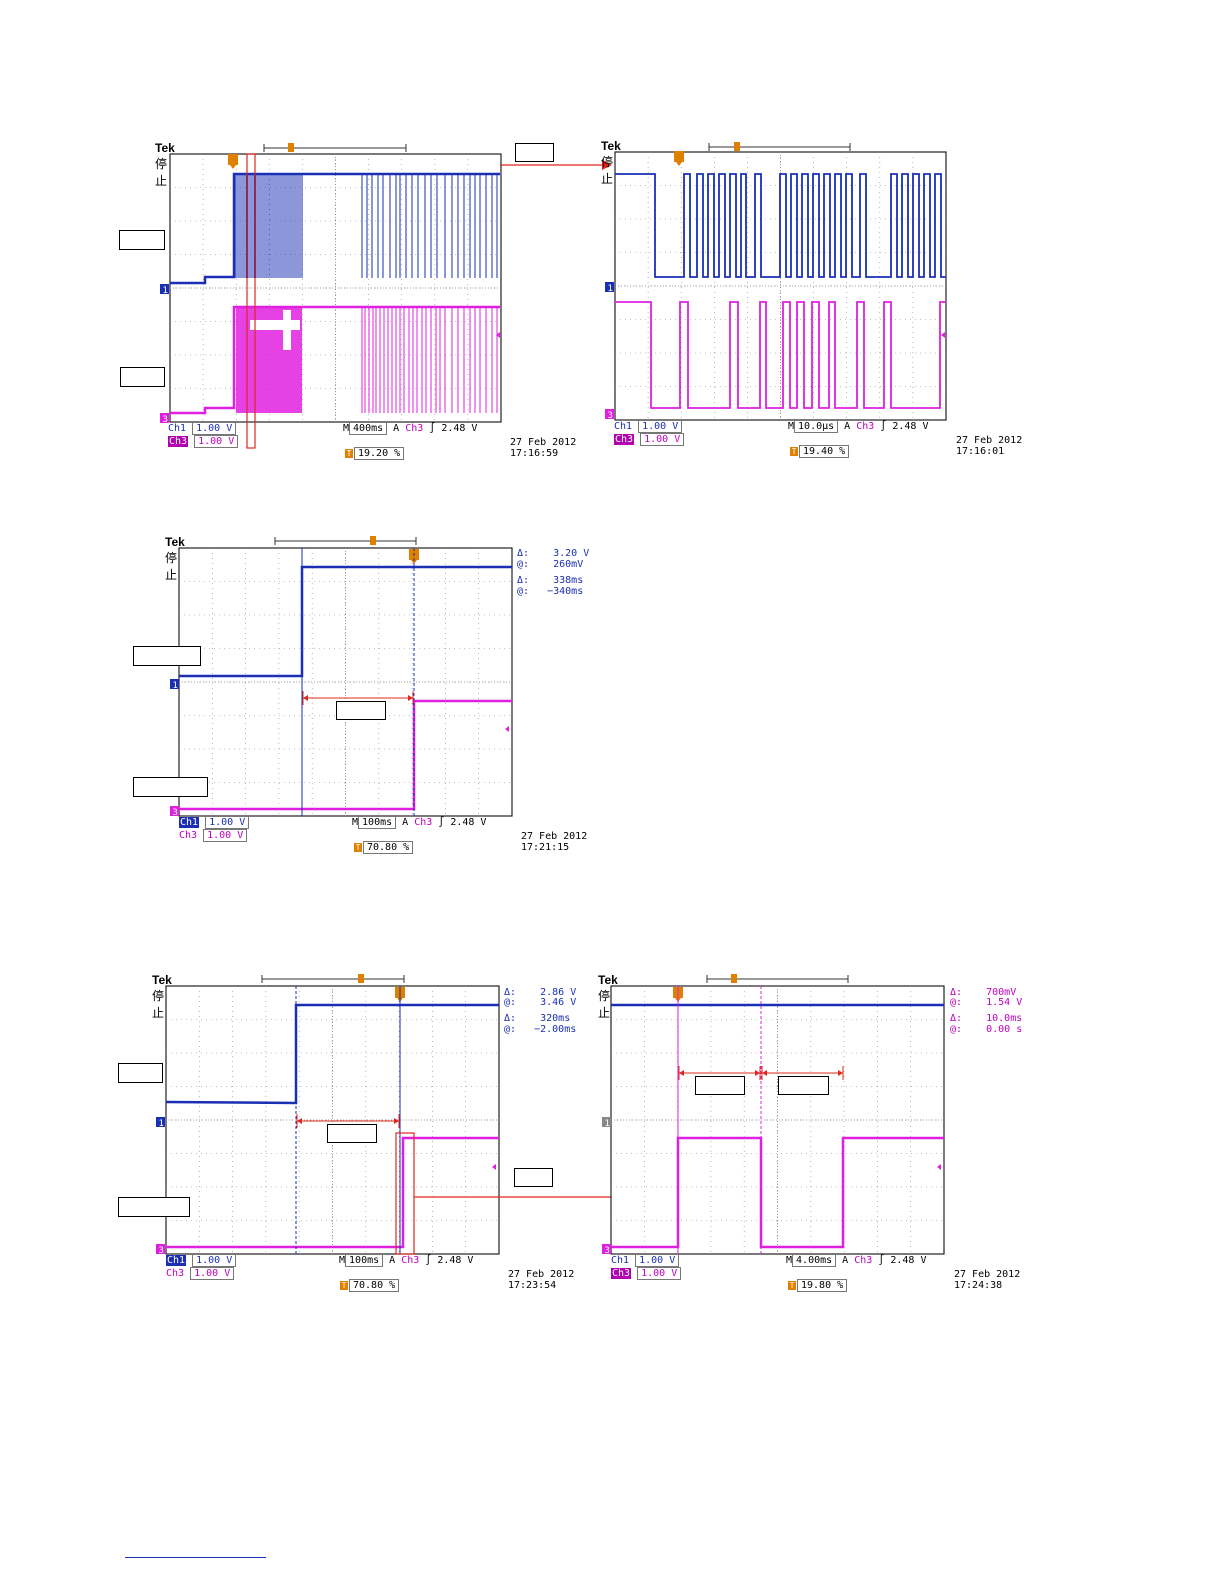  What do you see at coordinates (777, 1120) in the screenshot?
I see `scope-5-frame` at bounding box center [777, 1120].